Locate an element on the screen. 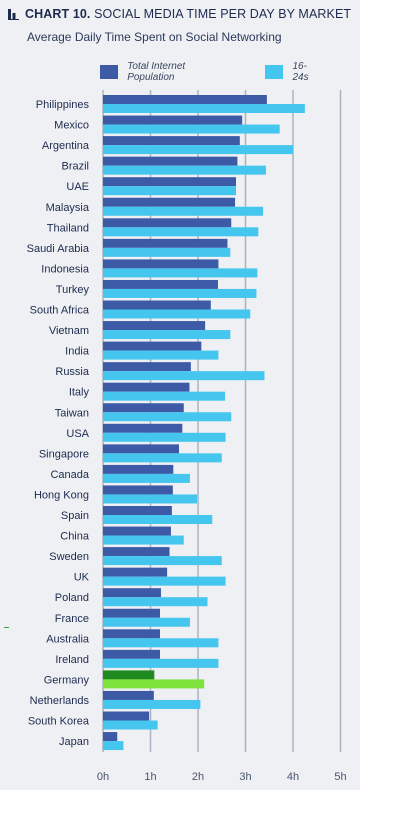 This screenshot has height=821, width=418. category-label: Sweden is located at coordinates (69, 557).